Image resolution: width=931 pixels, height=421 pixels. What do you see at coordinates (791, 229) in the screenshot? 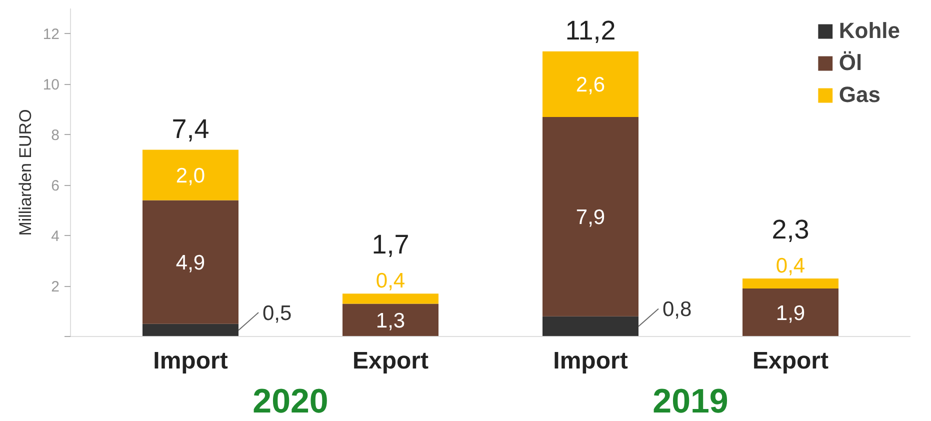
I see `total-label: 2,3` at bounding box center [791, 229].